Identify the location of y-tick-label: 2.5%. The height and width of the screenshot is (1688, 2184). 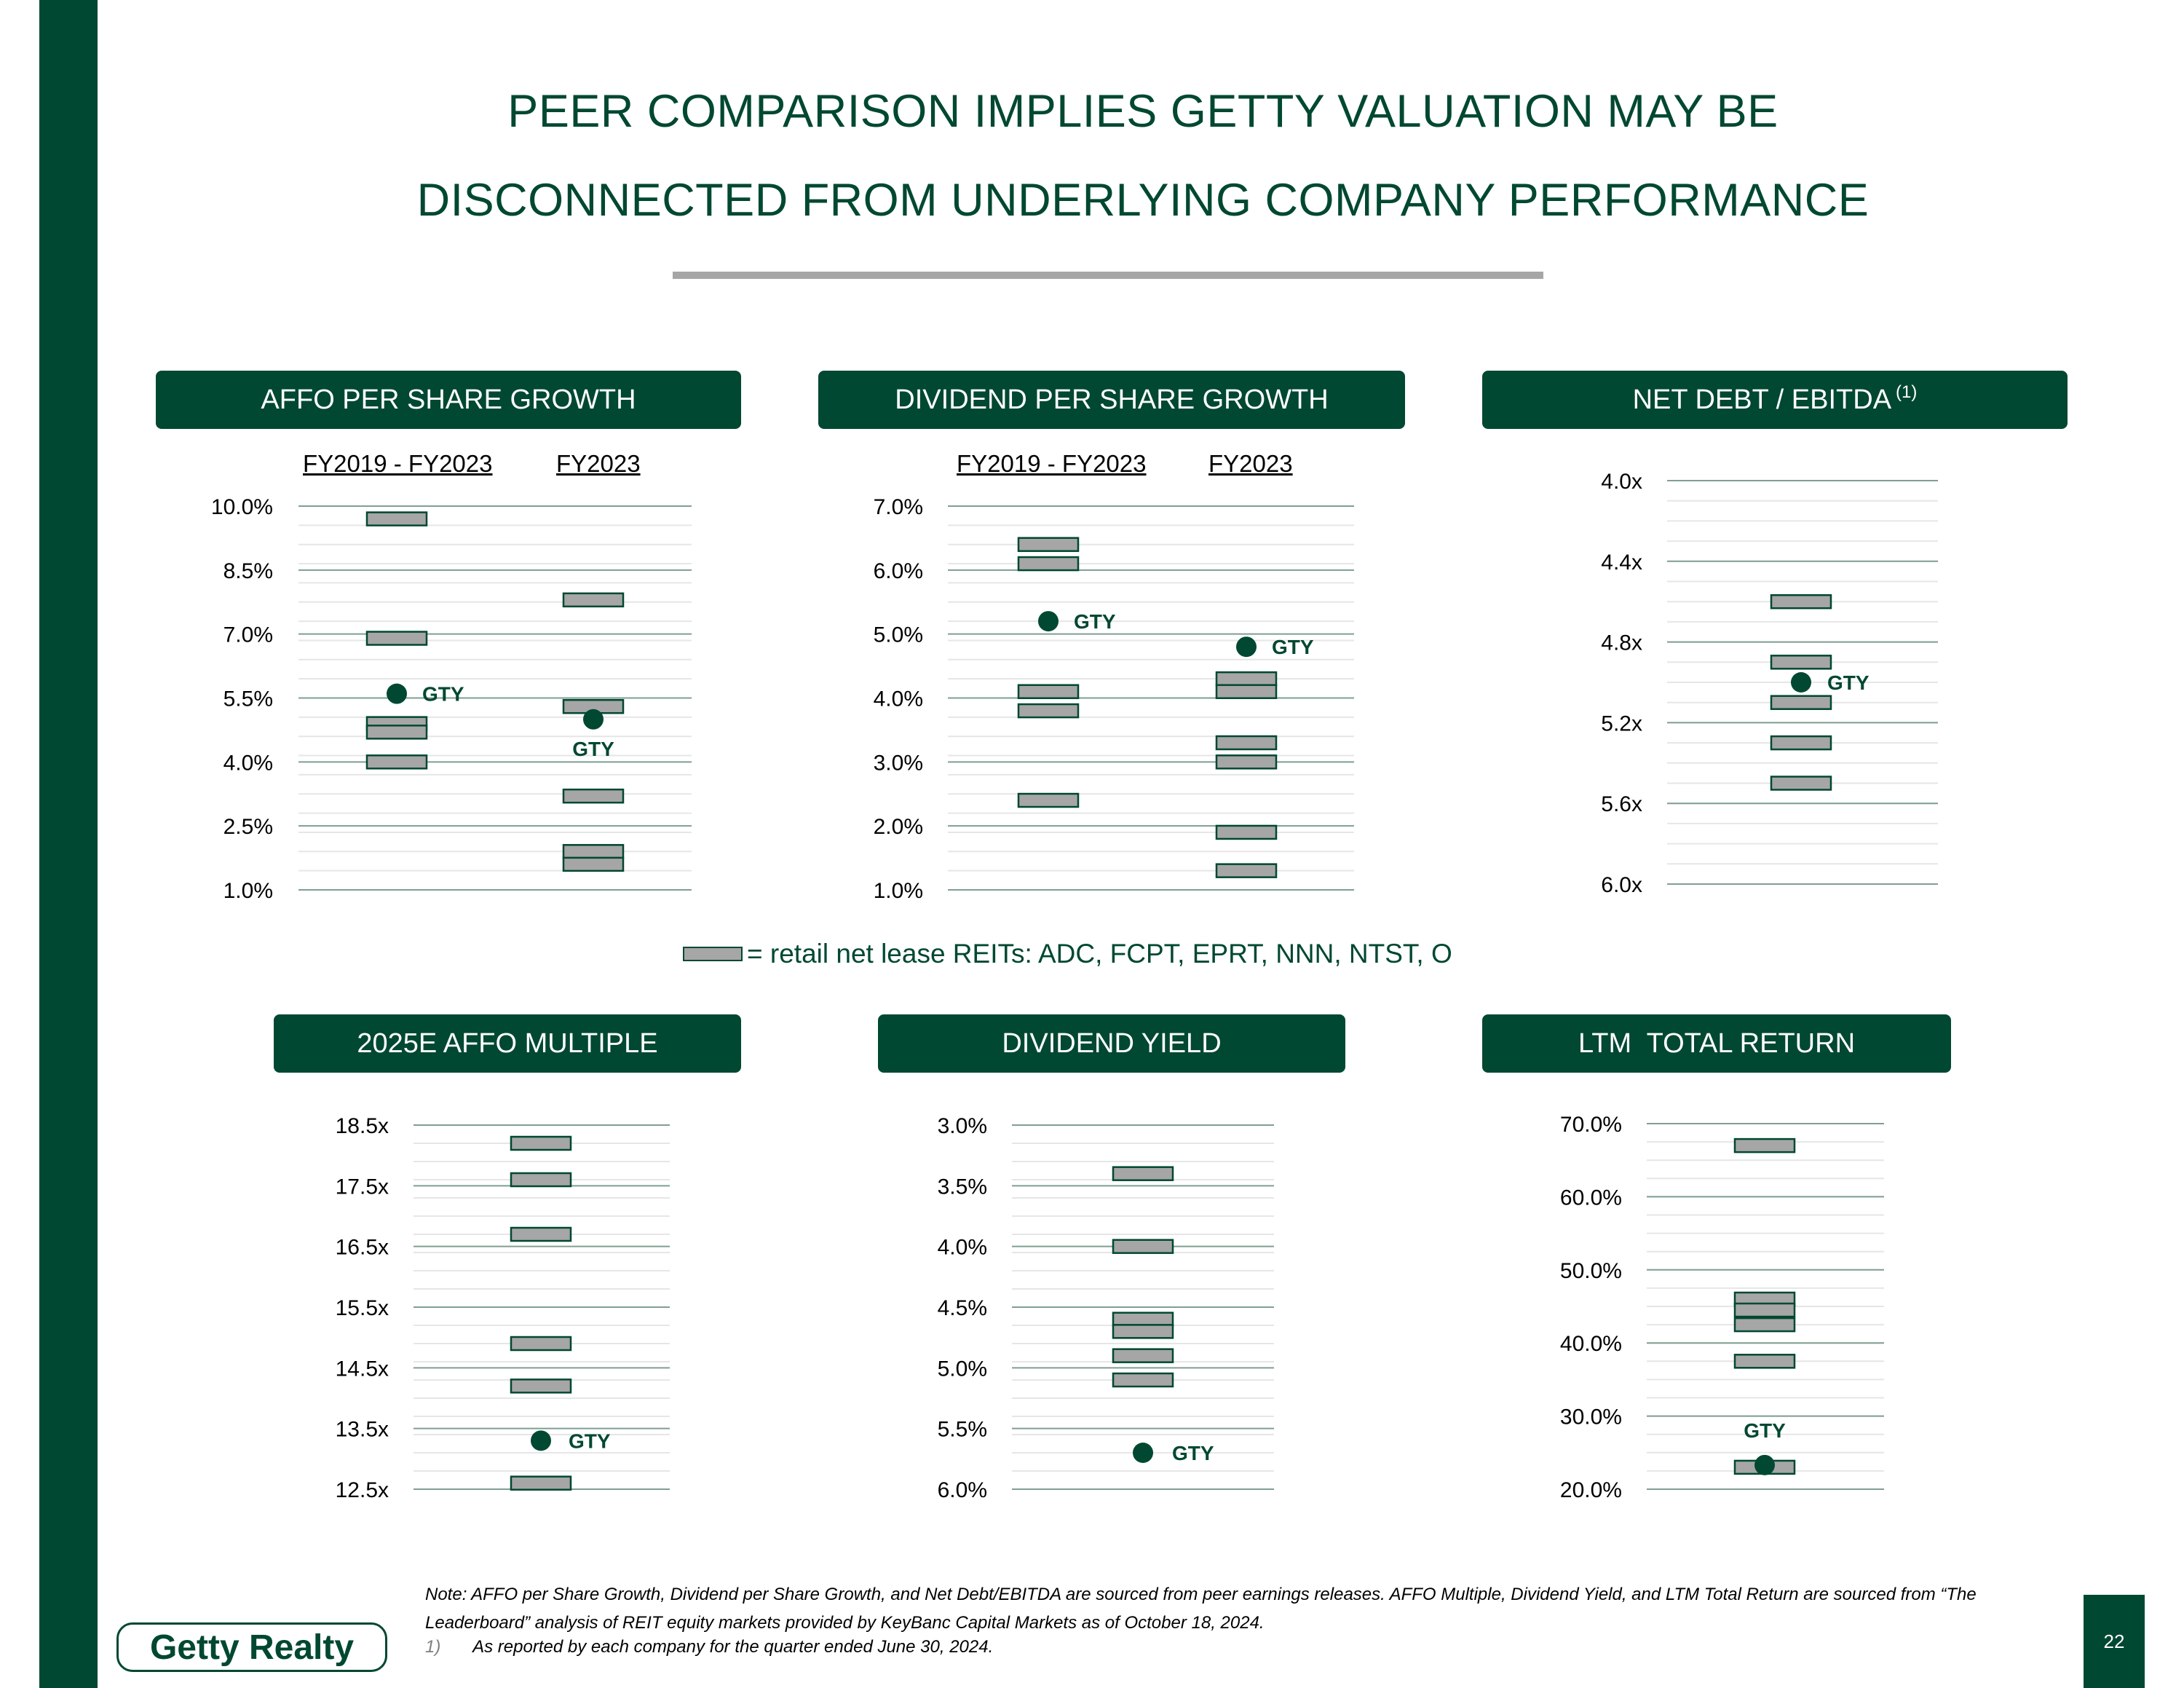
(248, 827).